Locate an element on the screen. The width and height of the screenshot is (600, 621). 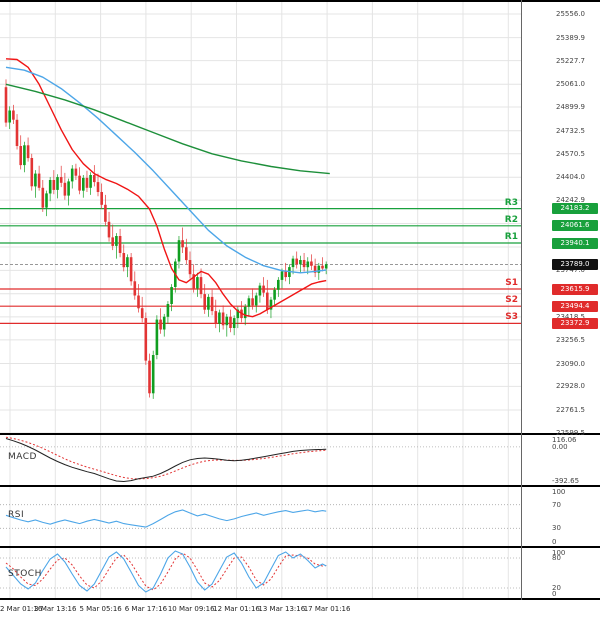
rsi-layer is located at coordinates (260, 516).